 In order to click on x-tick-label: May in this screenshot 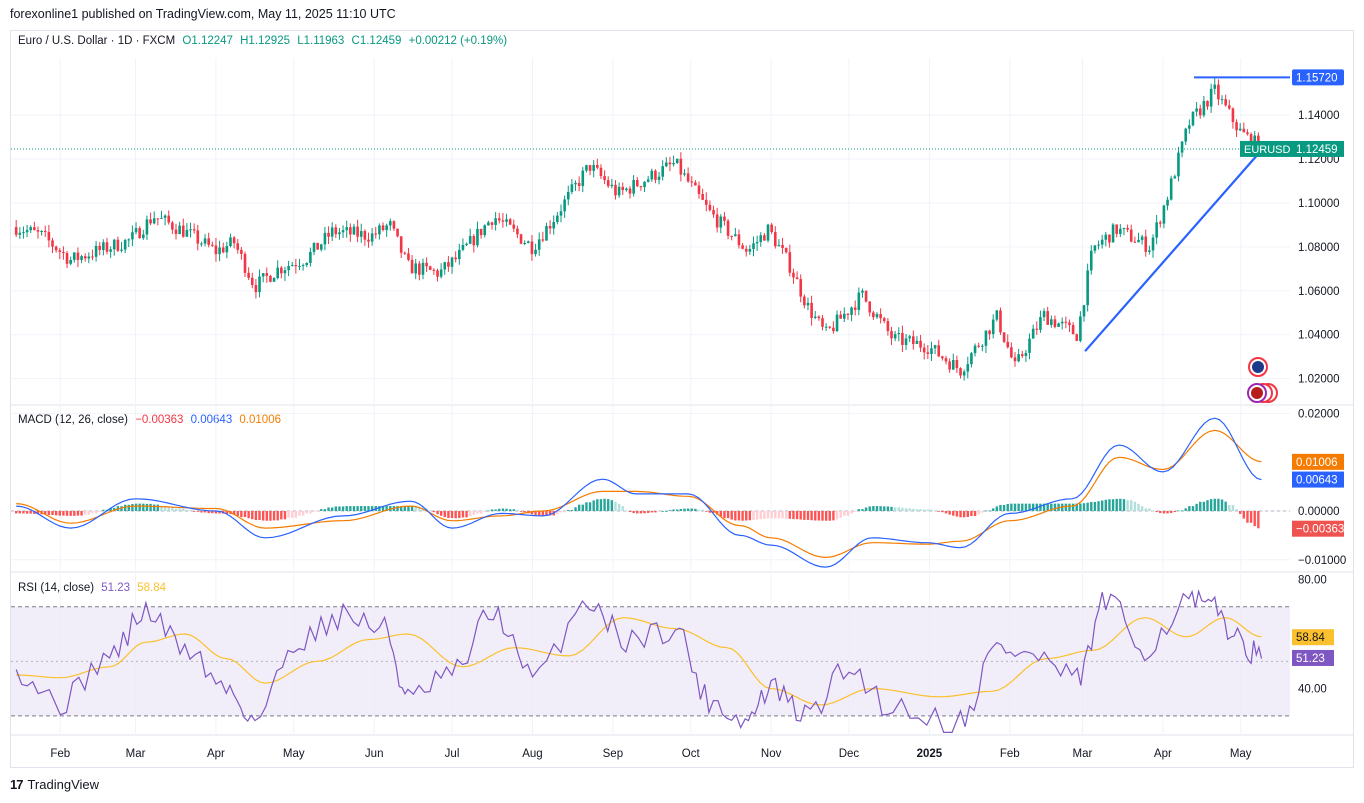, I will do `click(294, 754)`.